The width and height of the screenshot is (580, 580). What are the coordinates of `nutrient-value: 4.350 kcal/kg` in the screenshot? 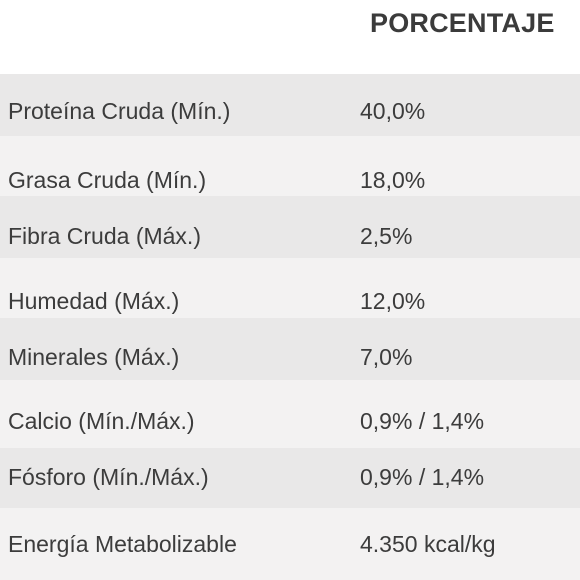 It's located at (428, 544).